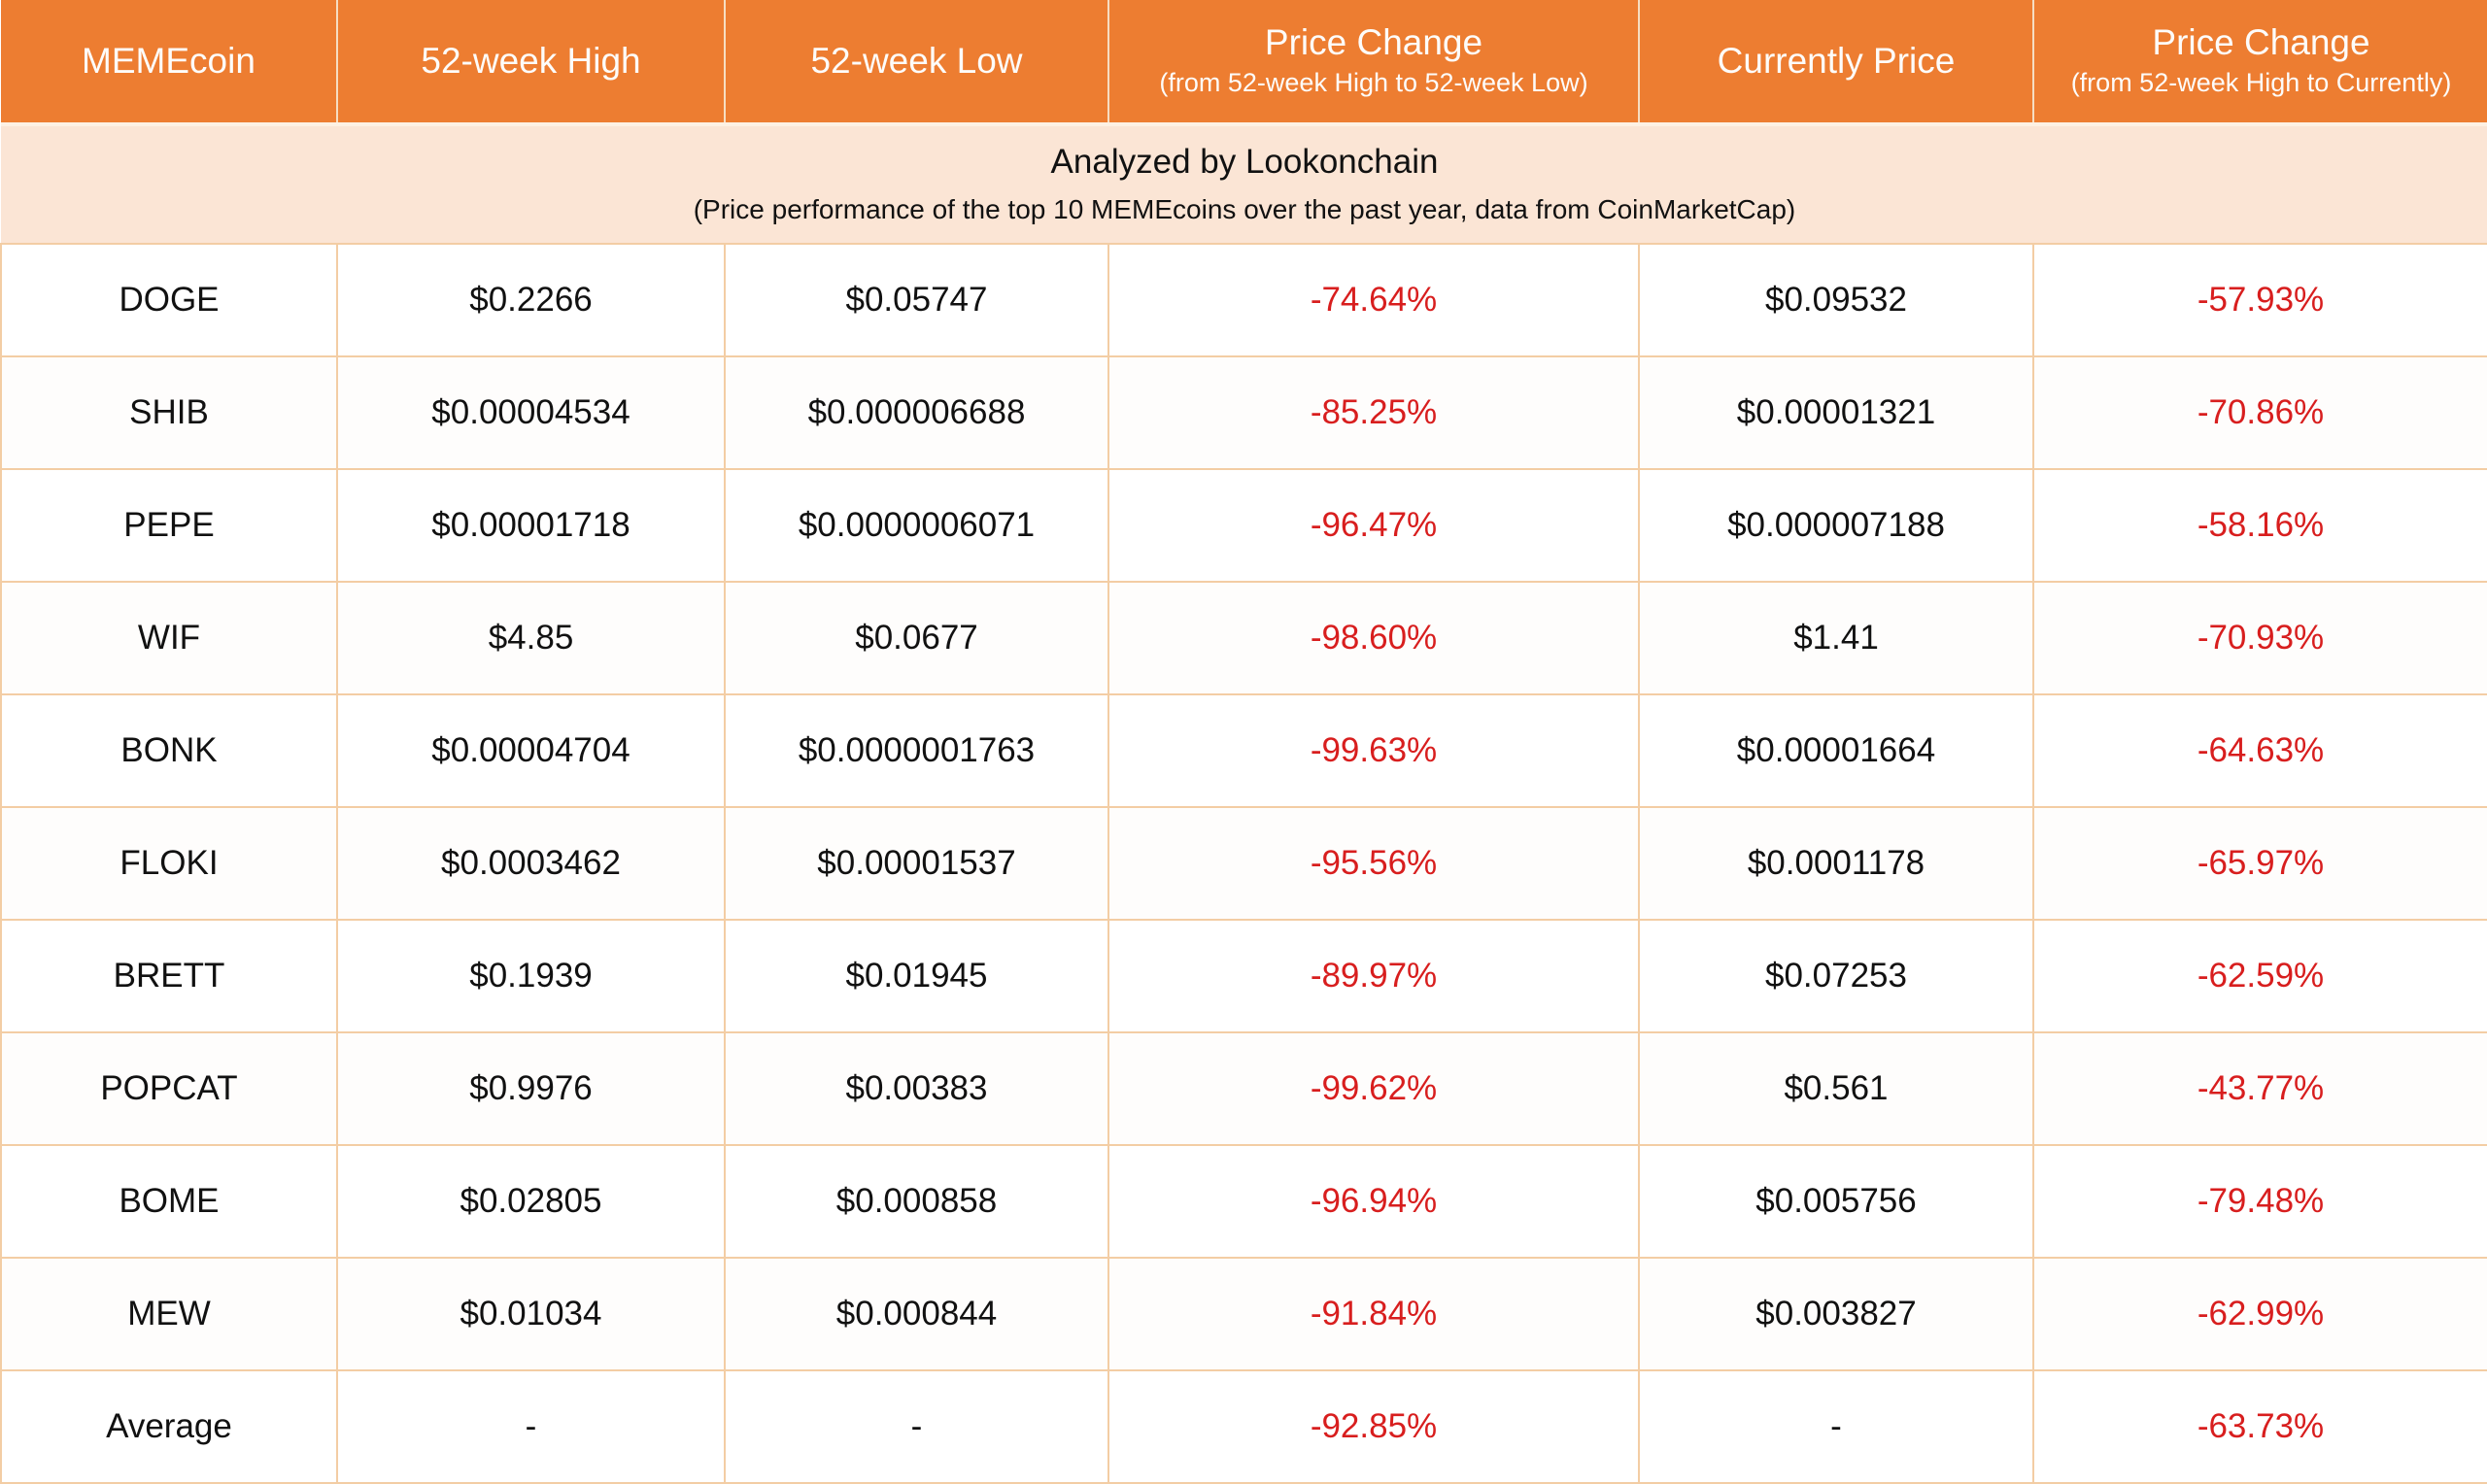  Describe the element at coordinates (1836, 525) in the screenshot. I see `value-cell: $0.000007188` at that location.